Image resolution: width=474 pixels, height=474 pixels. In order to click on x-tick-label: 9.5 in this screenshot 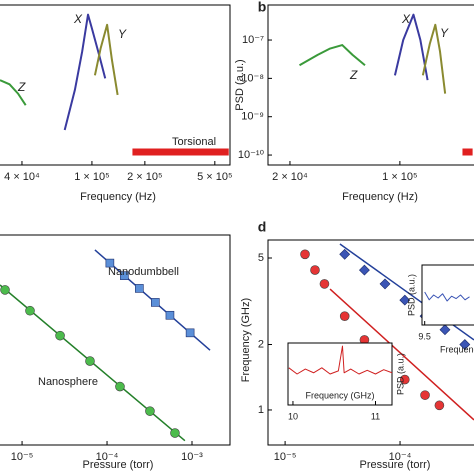, I will do `click(424, 336)`.